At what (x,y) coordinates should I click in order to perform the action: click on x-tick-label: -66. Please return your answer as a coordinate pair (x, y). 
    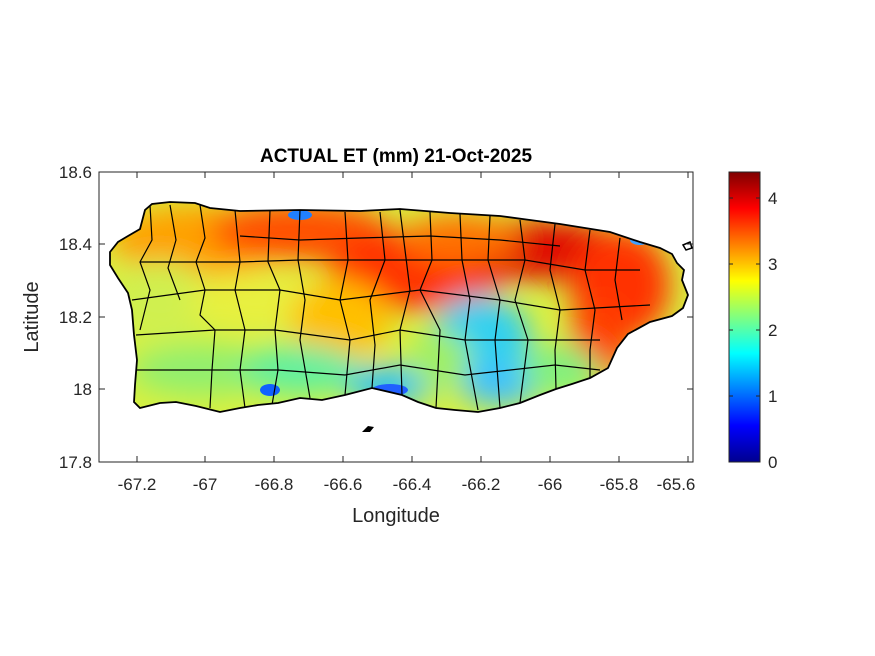
    Looking at the image, I should click on (550, 484).